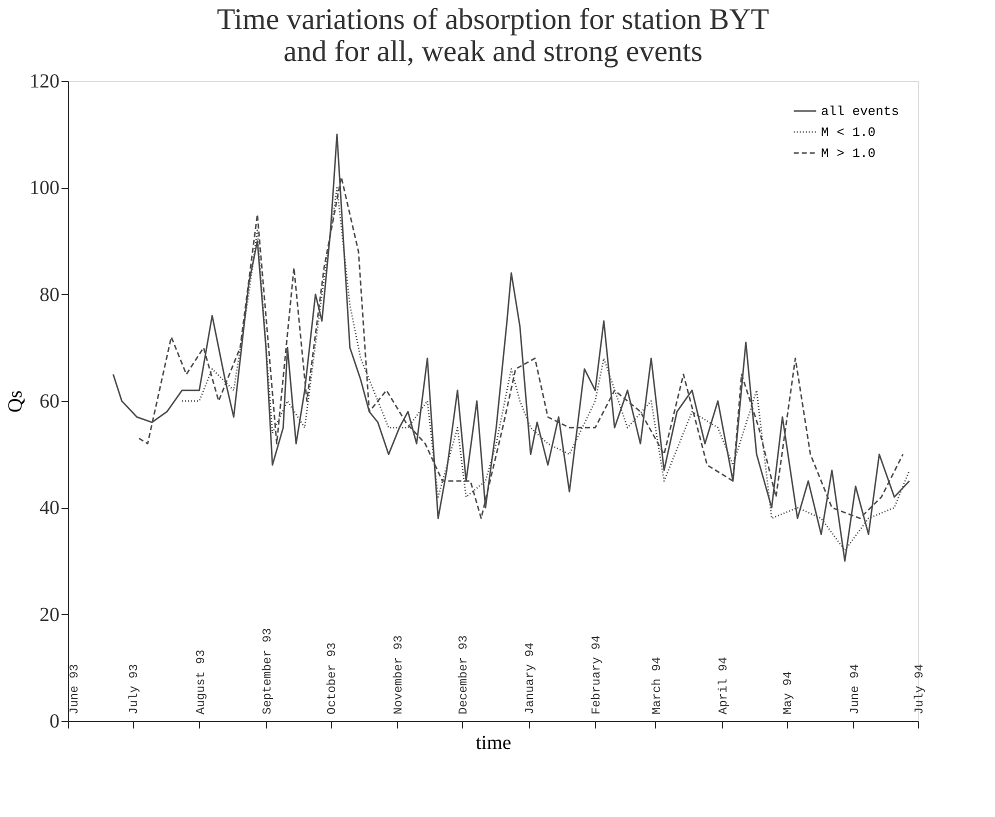 This screenshot has height=817, width=995. What do you see at coordinates (860, 111) in the screenshot?
I see `legend-label: all events` at bounding box center [860, 111].